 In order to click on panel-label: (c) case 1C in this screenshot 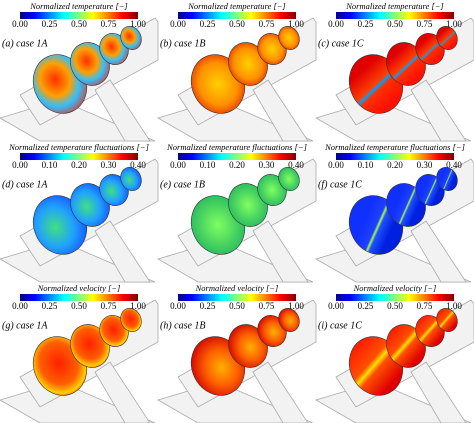, I will do `click(341, 43)`.